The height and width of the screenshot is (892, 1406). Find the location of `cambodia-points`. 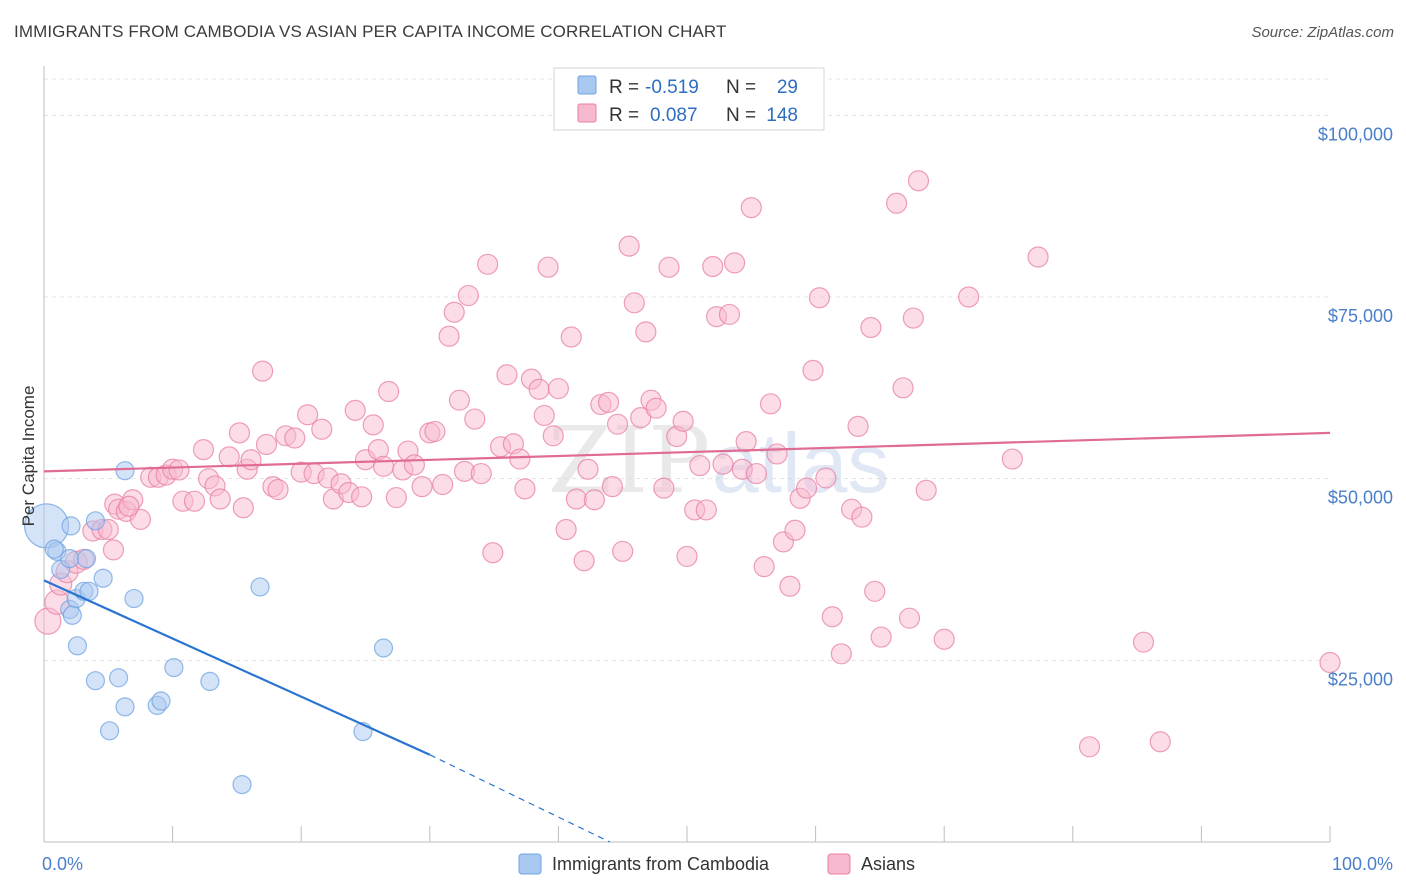

cambodia-points is located at coordinates (208, 628).